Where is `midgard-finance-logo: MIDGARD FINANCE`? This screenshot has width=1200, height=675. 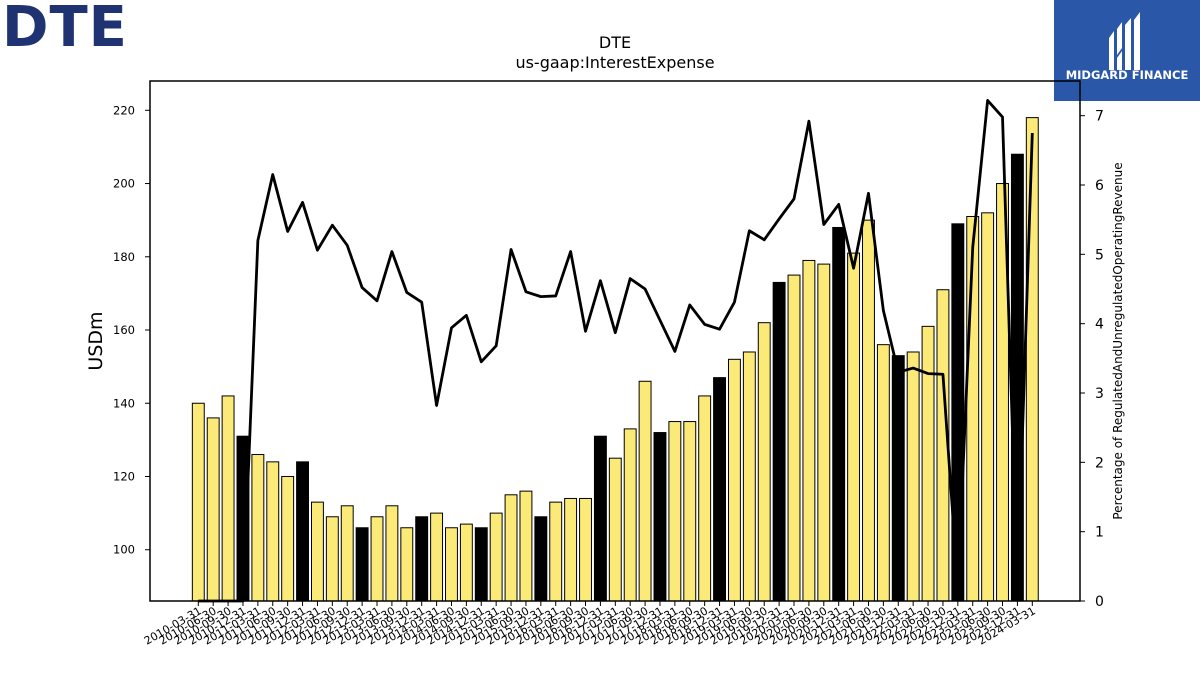
midgard-finance-logo: MIDGARD FINANCE is located at coordinates (1127, 50).